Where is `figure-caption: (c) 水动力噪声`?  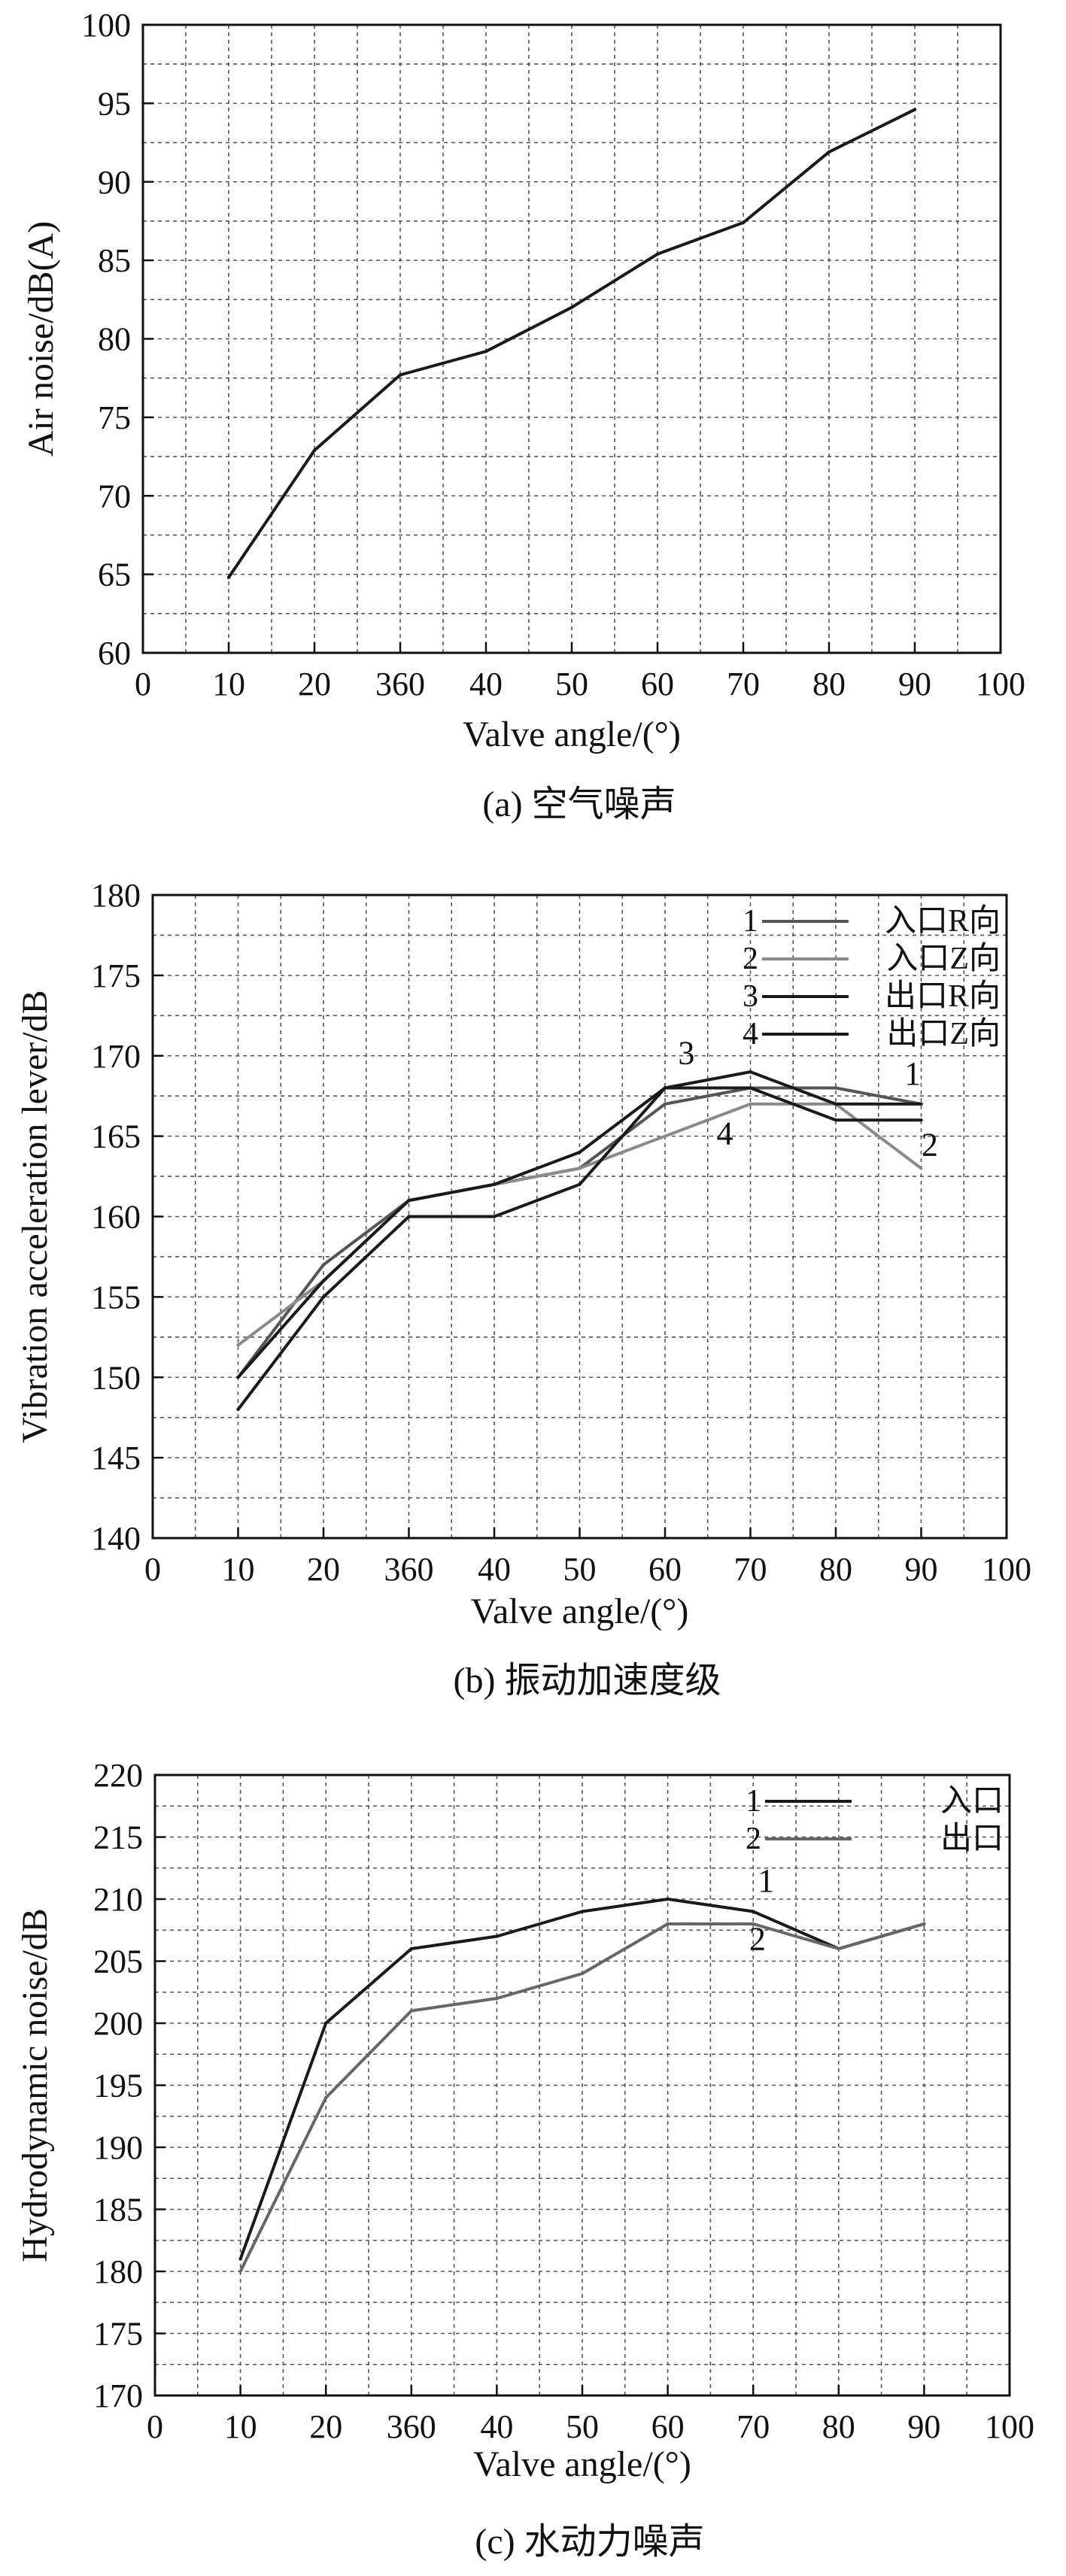
figure-caption: (c) 水动力噪声 is located at coordinates (589, 2542).